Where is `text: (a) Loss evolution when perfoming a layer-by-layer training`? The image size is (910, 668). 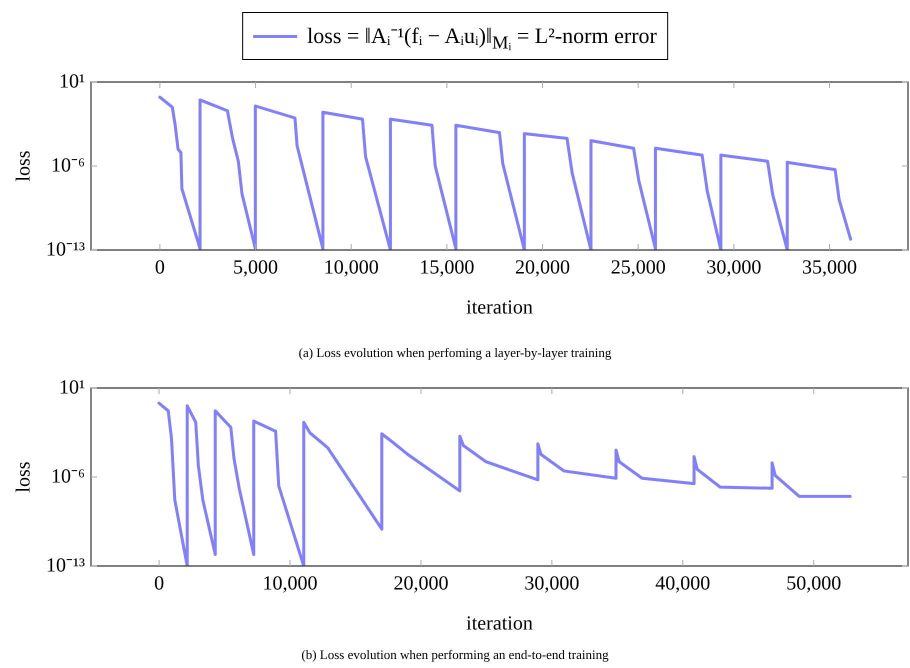 text: (a) Loss evolution when perfoming a layer-by-layer training is located at coordinates (455, 353).